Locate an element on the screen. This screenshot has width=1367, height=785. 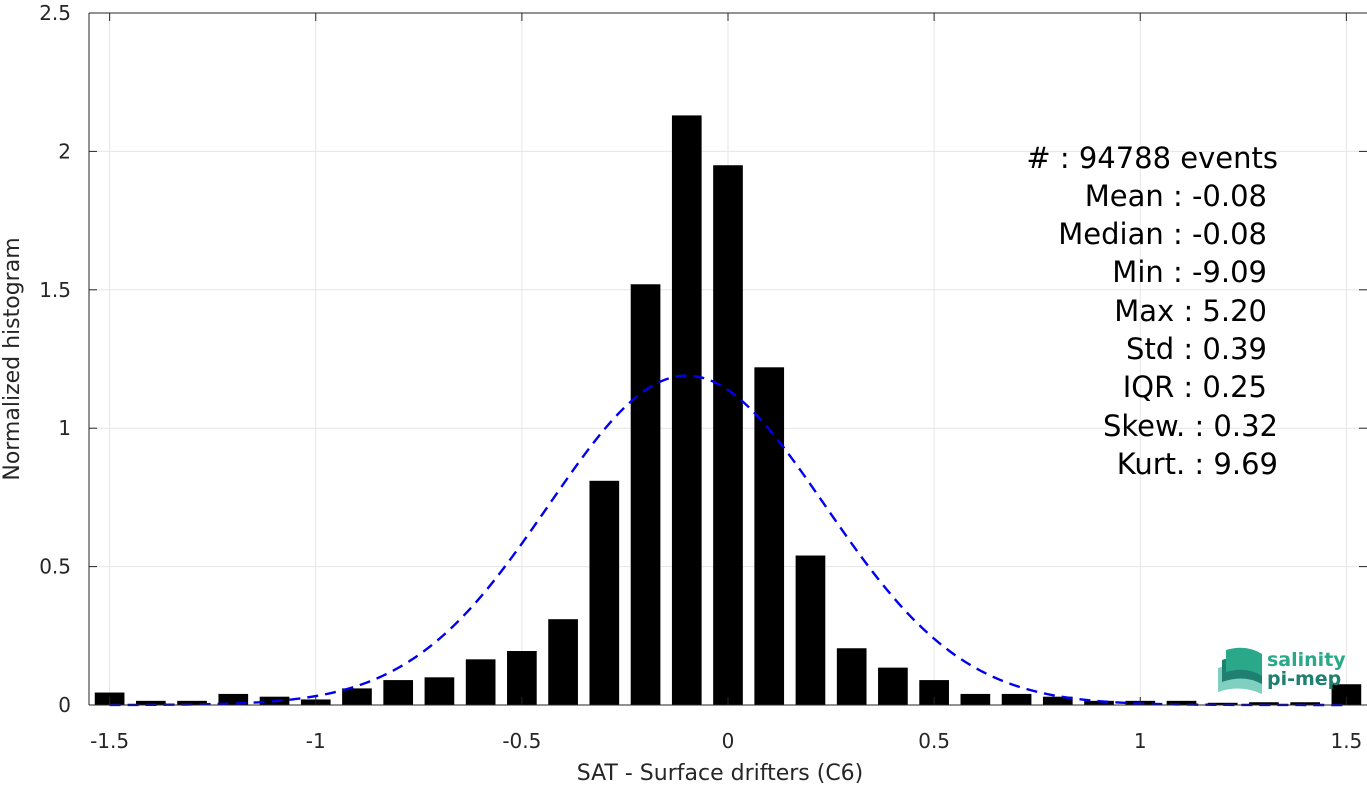
stat-median: Median : -0.08 is located at coordinates (1162, 234).